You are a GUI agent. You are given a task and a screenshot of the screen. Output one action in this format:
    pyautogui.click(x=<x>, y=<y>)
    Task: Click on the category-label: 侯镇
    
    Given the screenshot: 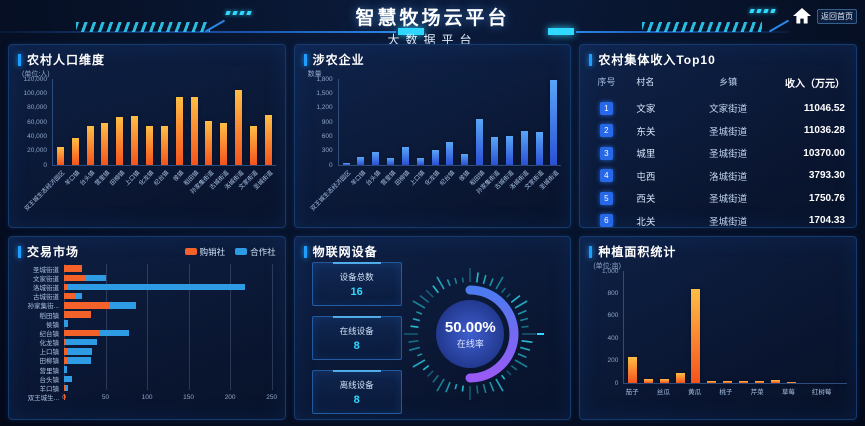 What is the action you would take?
    pyautogui.click(x=52, y=325)
    